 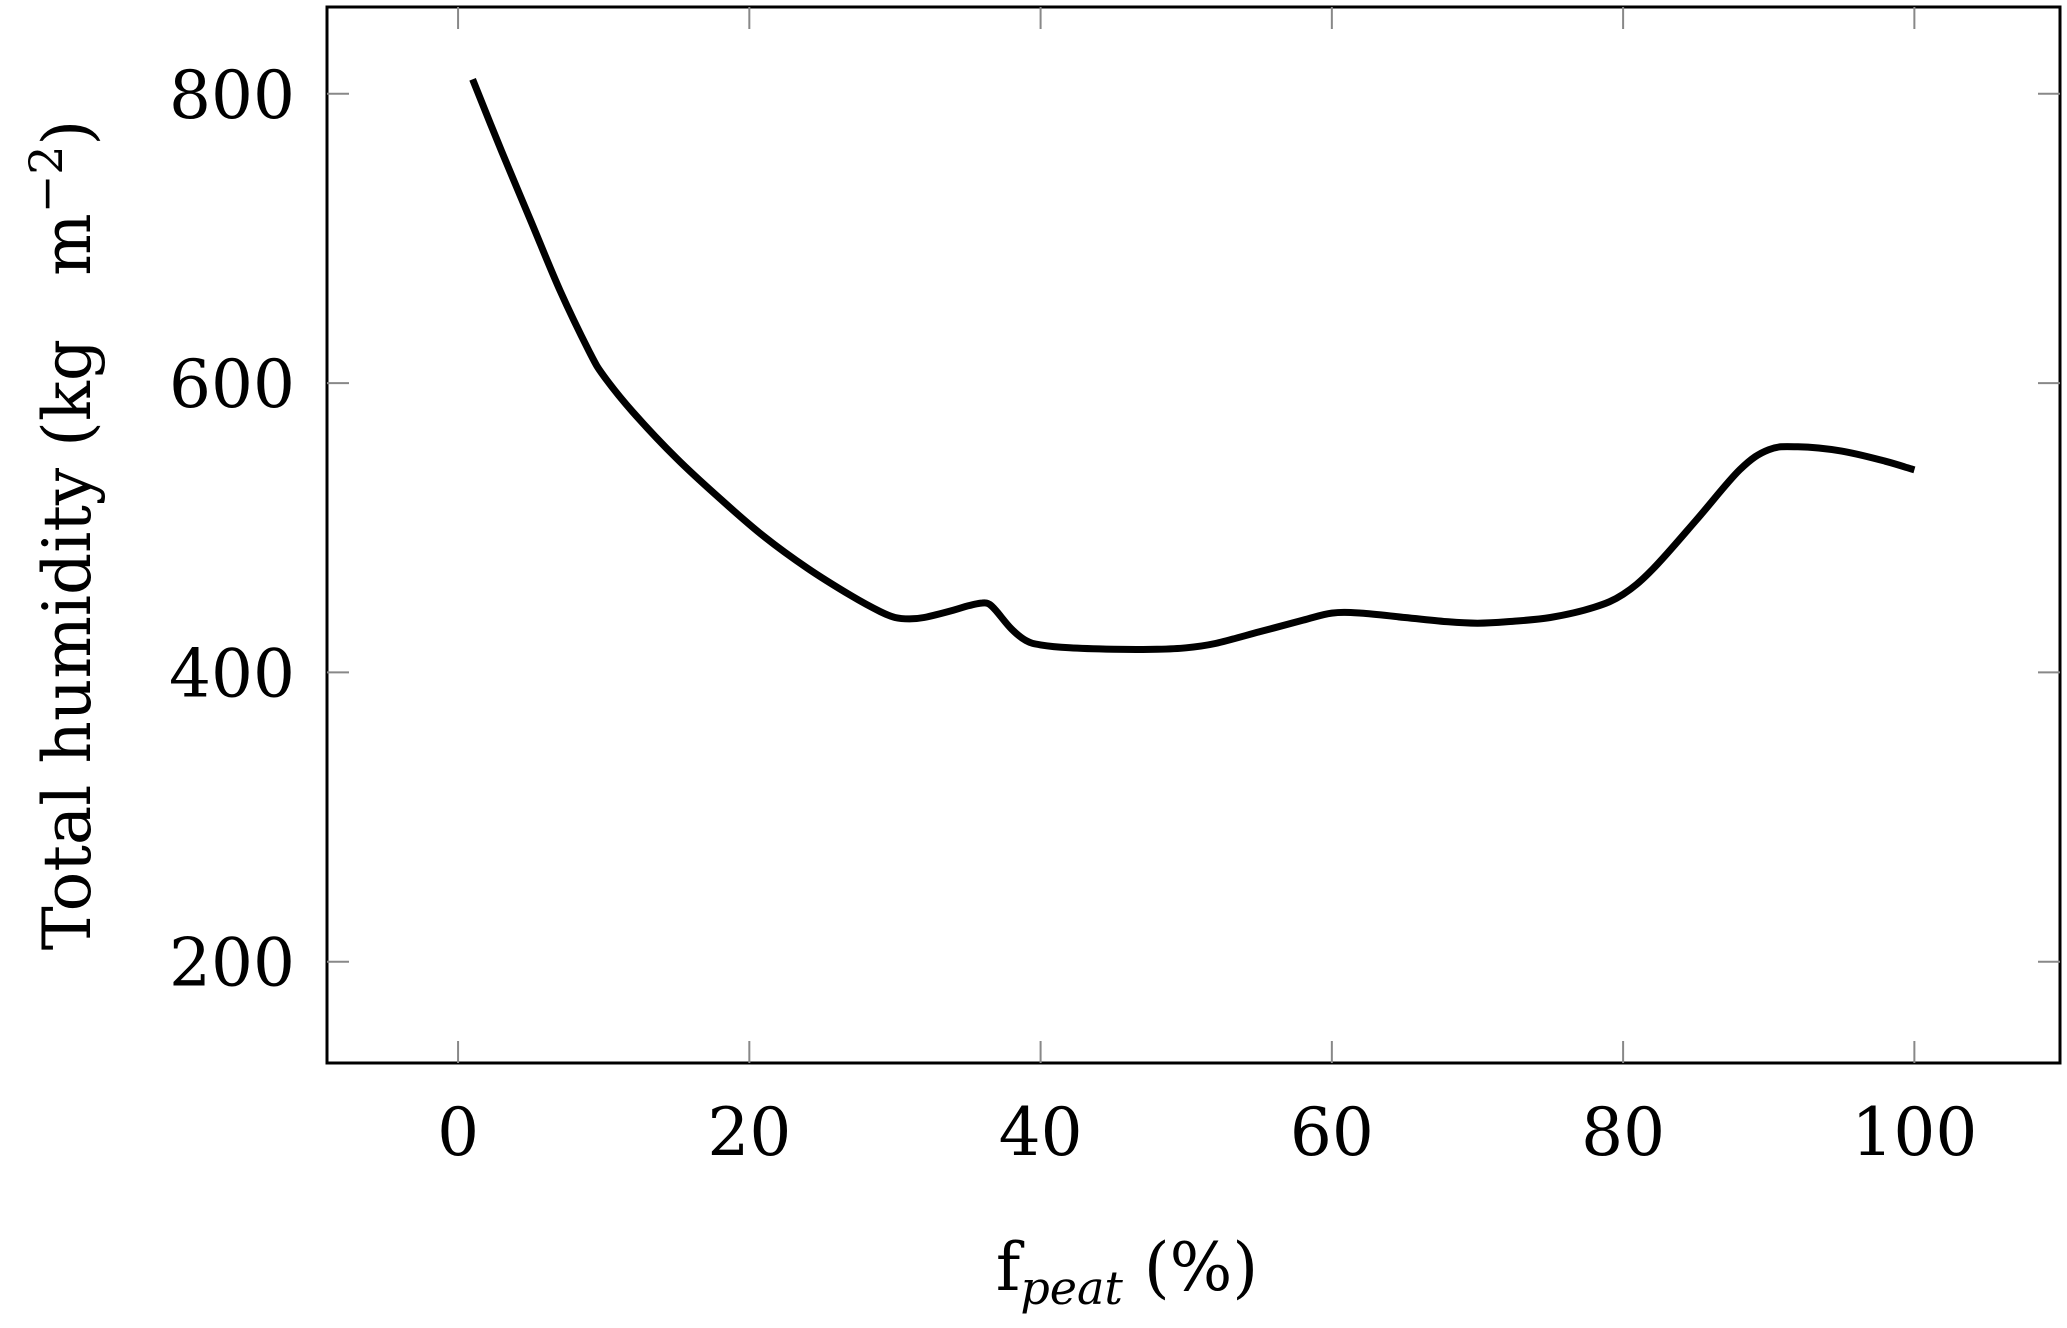 What do you see at coordinates (1041, 1132) in the screenshot?
I see `x-tick-label: 40` at bounding box center [1041, 1132].